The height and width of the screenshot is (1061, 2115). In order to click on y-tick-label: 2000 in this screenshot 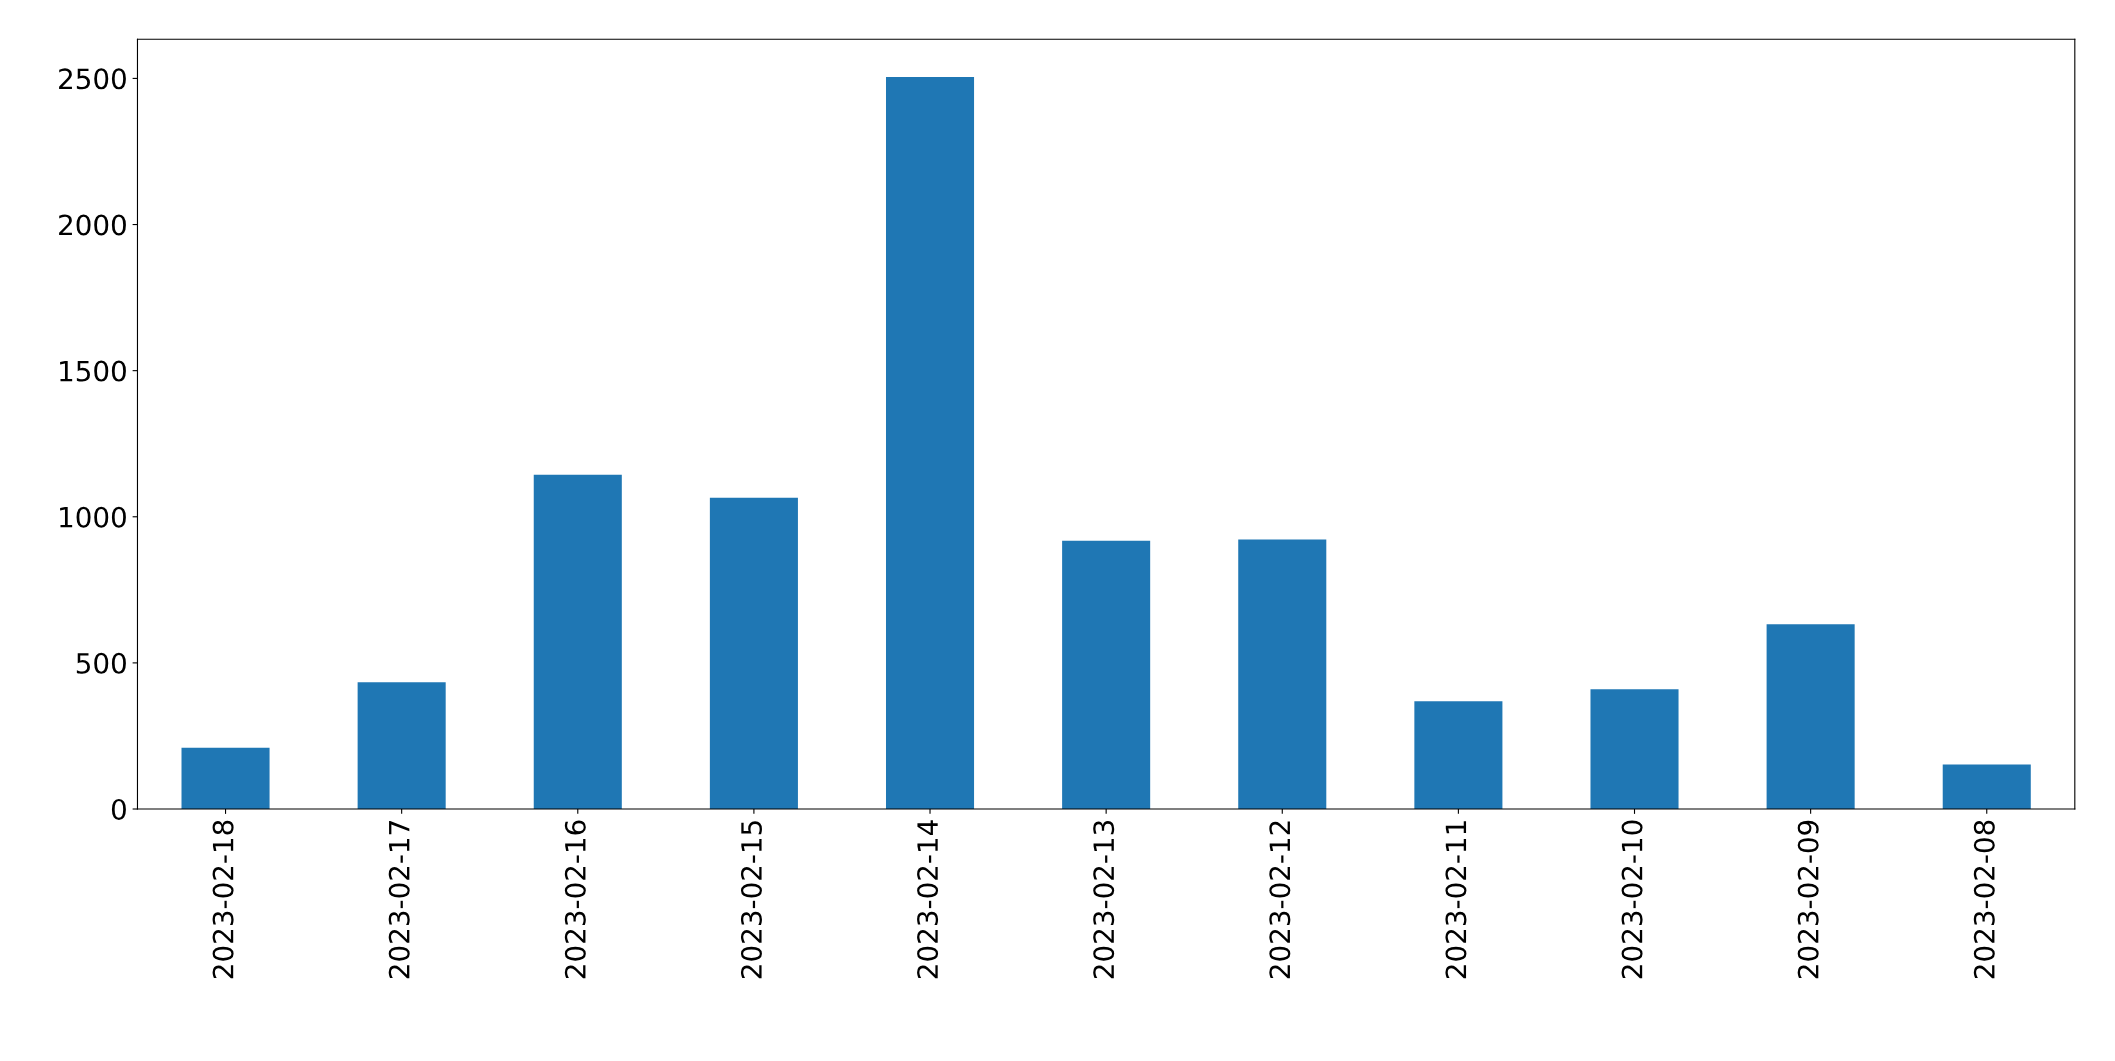, I will do `click(92, 225)`.